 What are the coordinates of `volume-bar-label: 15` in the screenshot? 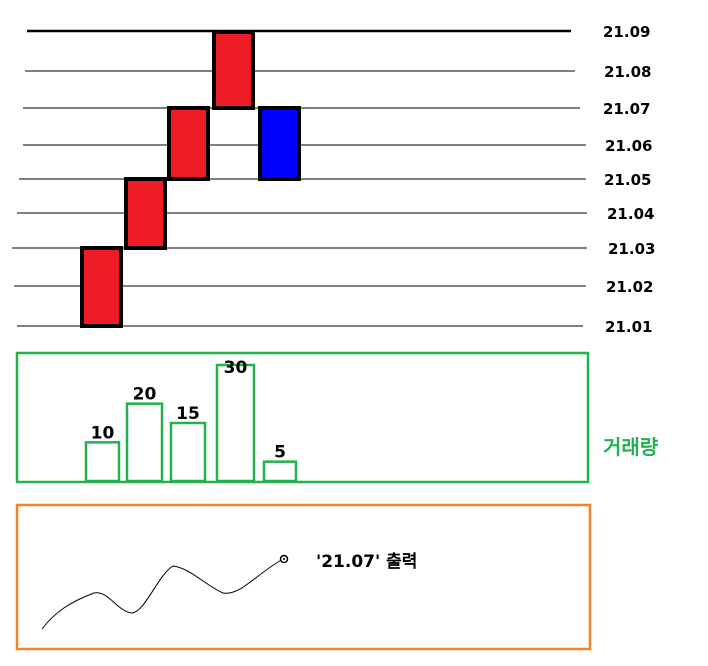 It's located at (188, 414).